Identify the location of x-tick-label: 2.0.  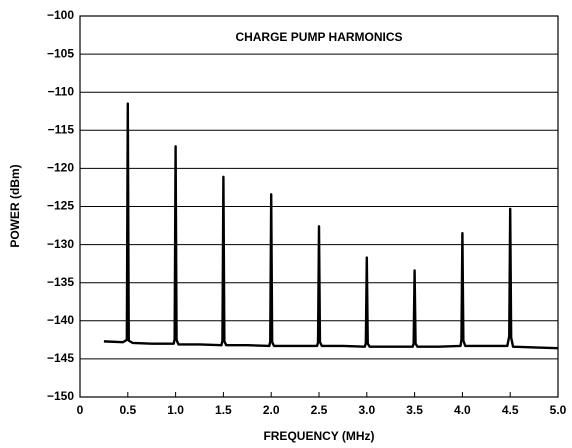
(271, 410).